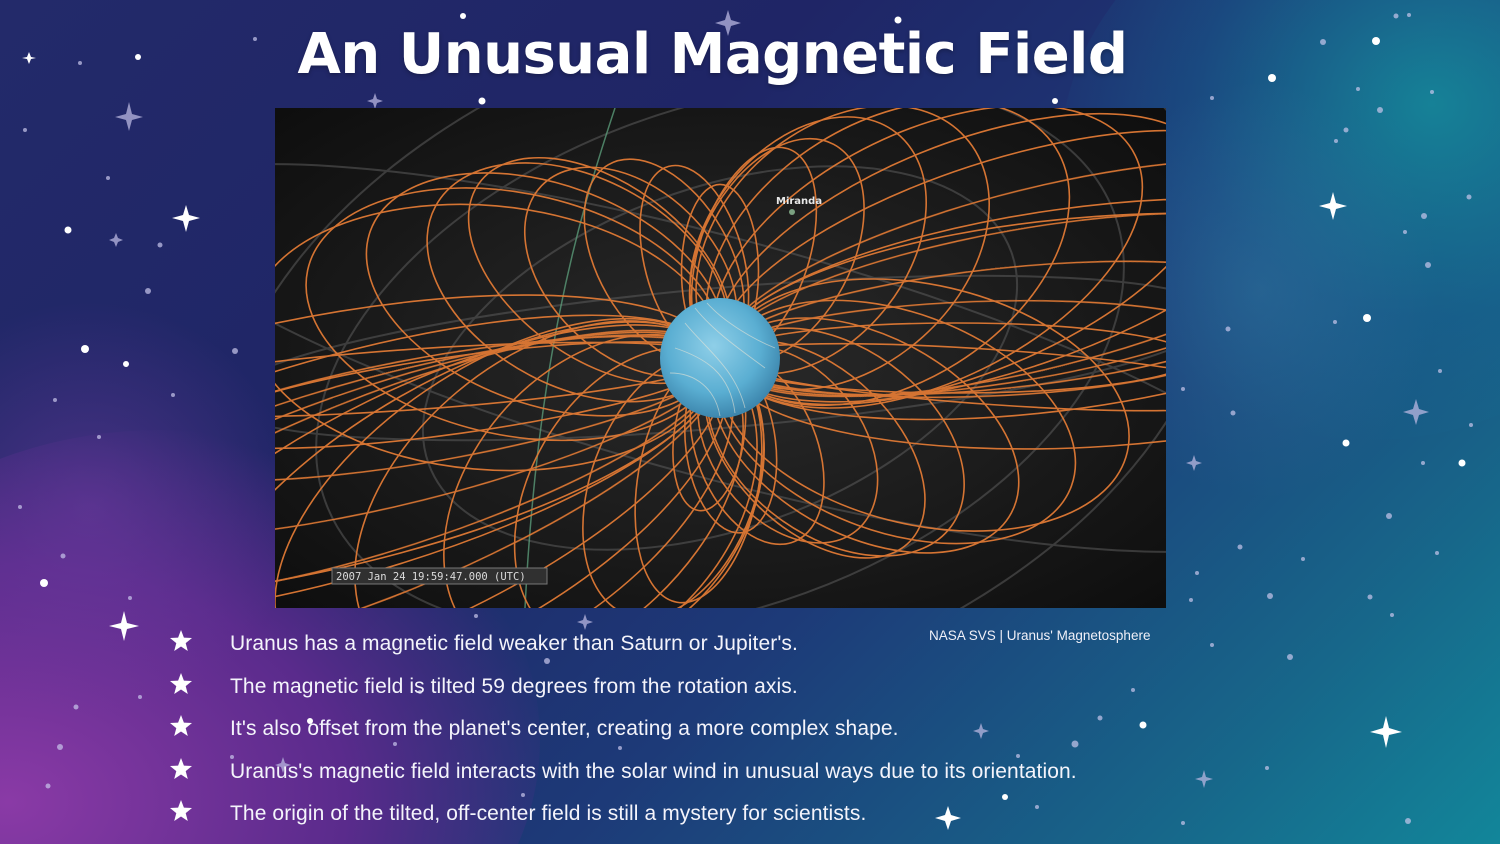 The width and height of the screenshot is (1500, 844). I want to click on image-credit: NASA SVS | Uranus' Magnetosphere, so click(1040, 635).